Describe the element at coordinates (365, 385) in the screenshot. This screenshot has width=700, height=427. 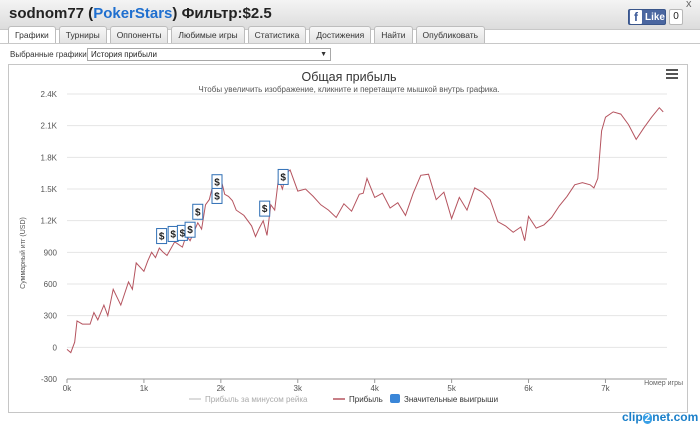
I see `x-axis-ticks: 0k 1k 2k 3k 4k 5k 6k 7k` at that location.